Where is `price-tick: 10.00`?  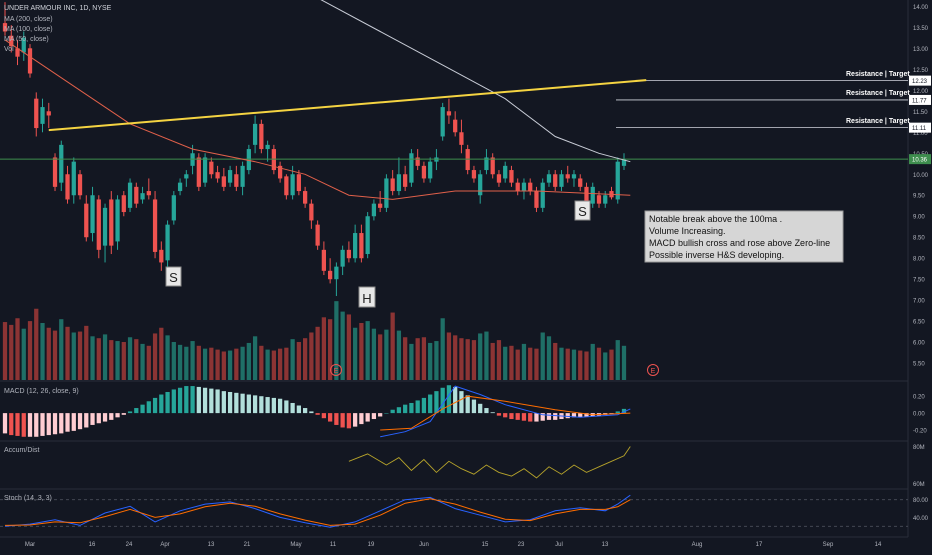 price-tick: 10.00 is located at coordinates (921, 176).